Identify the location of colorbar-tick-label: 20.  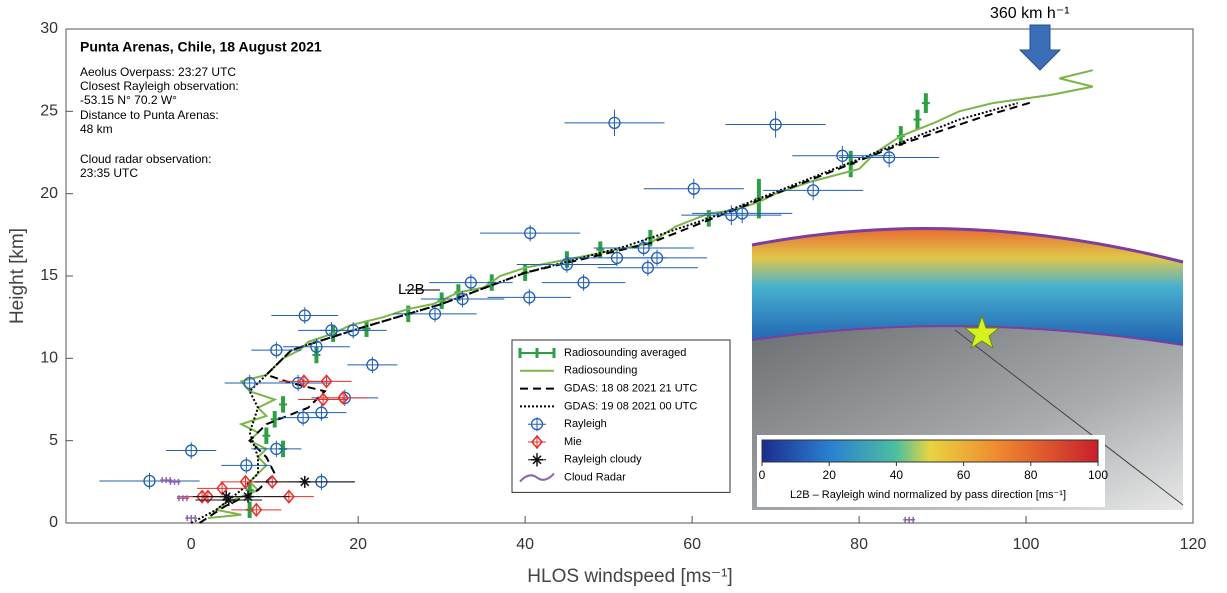
(830, 475).